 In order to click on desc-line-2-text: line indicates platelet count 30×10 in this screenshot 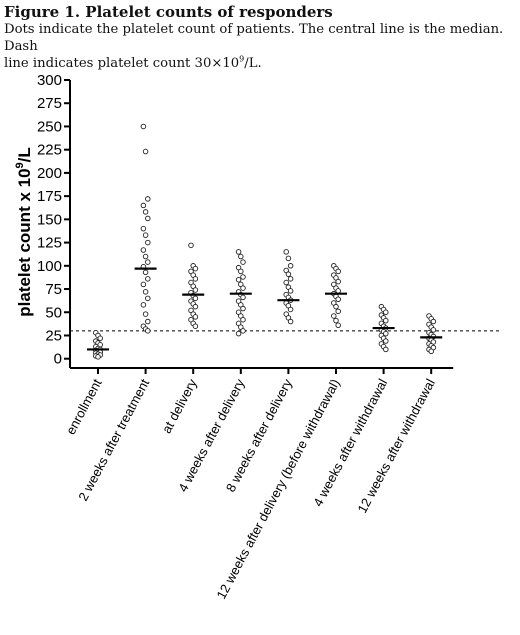, I will do `click(122, 63)`.